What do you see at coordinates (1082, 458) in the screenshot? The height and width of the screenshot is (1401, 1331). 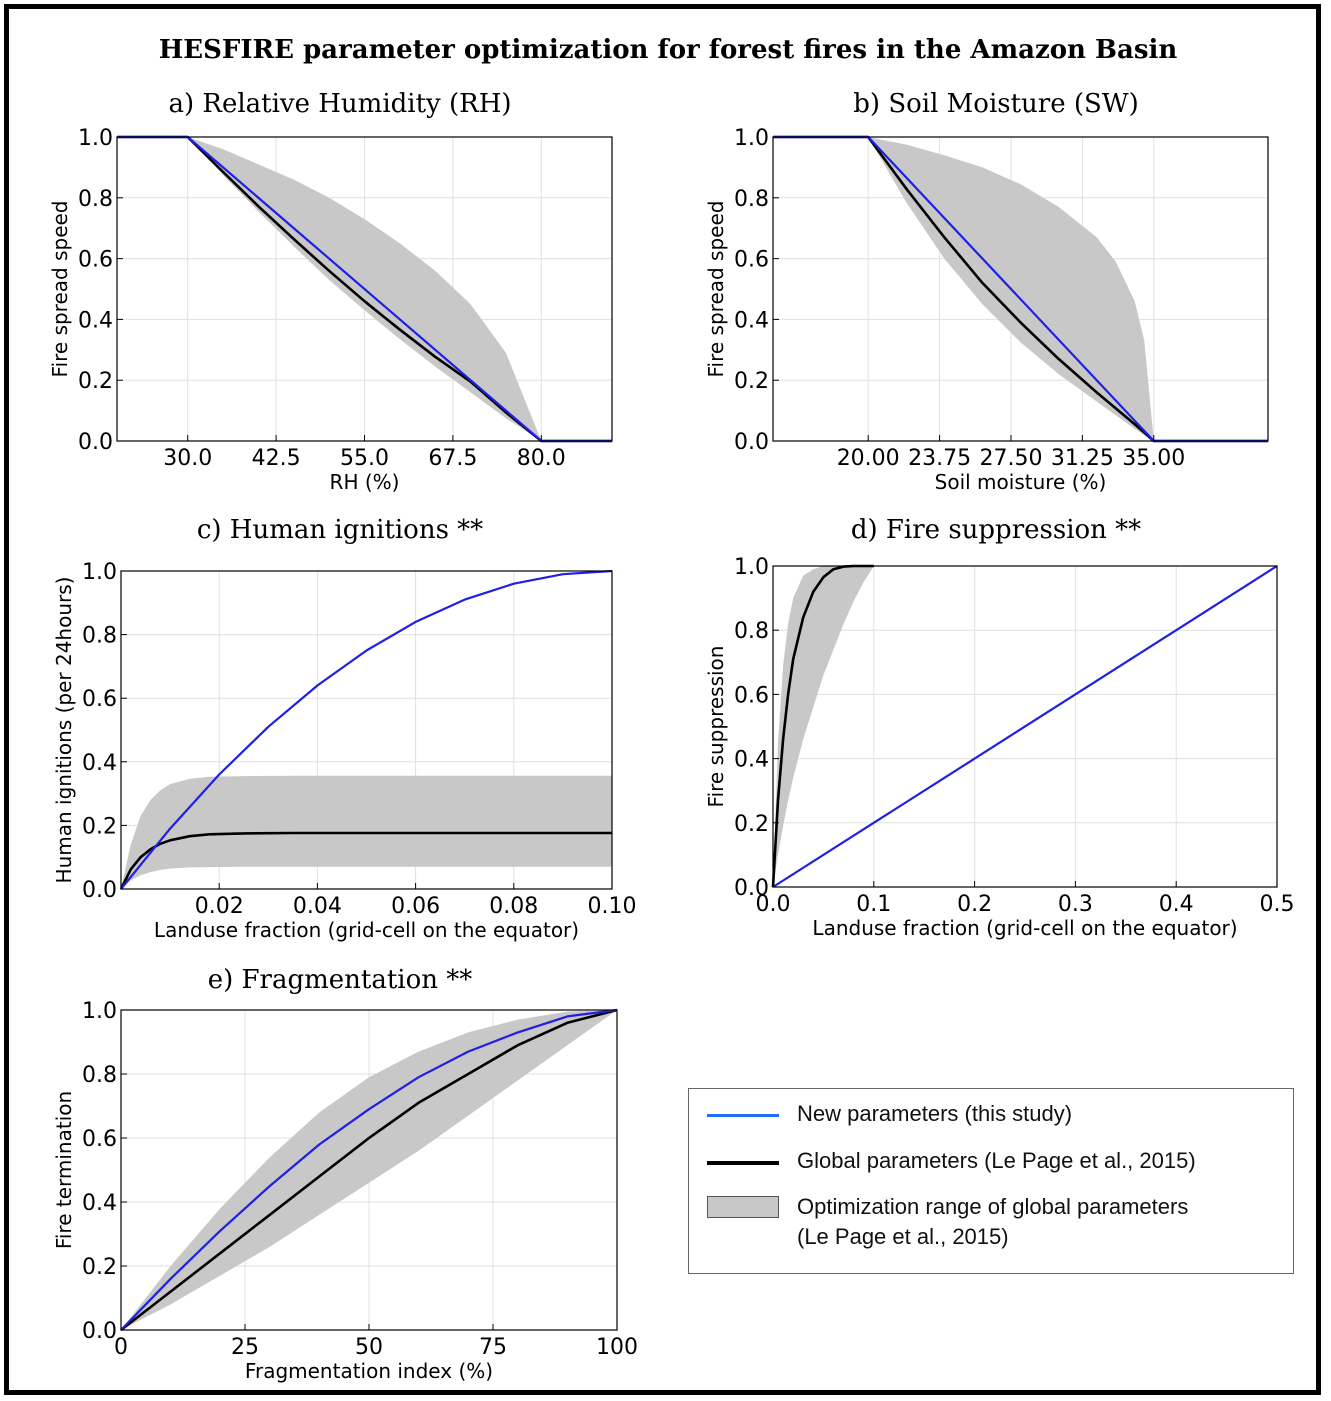 I see `x-tick-label: 31.25` at bounding box center [1082, 458].